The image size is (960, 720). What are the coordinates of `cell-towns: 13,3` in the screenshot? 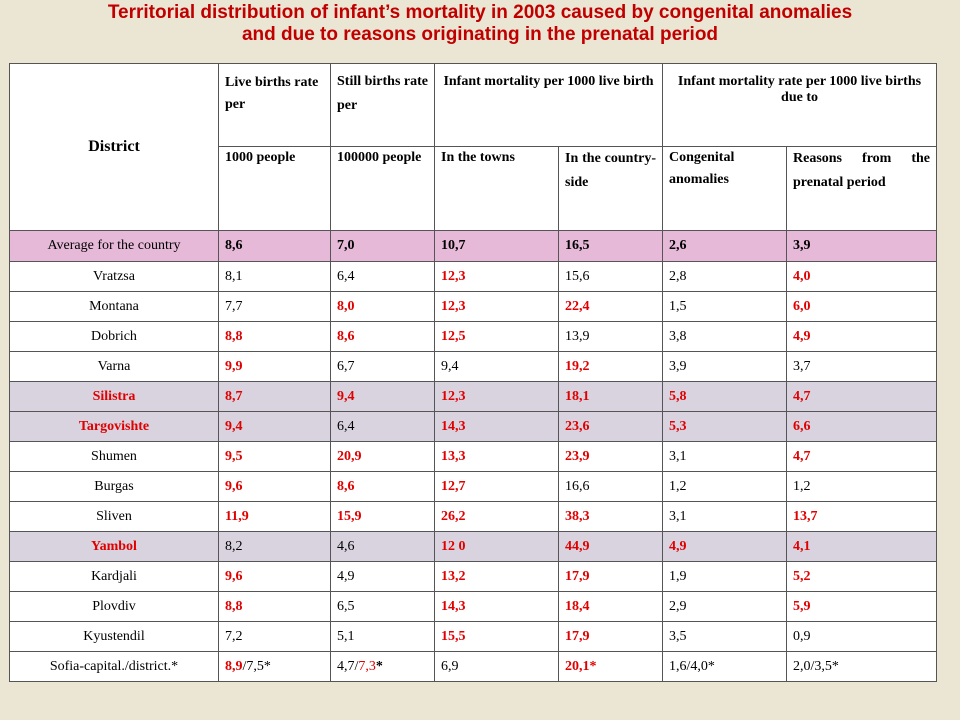 It's located at (496, 456).